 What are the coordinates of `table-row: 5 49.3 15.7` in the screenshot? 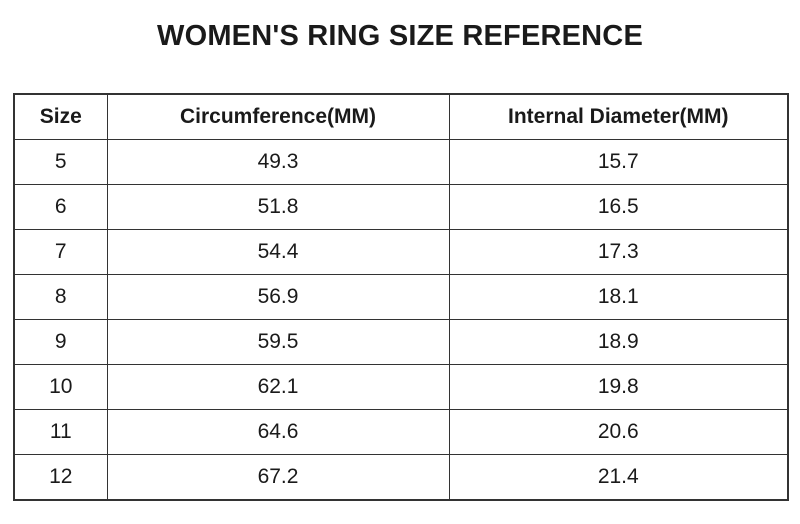 It's located at (401, 162).